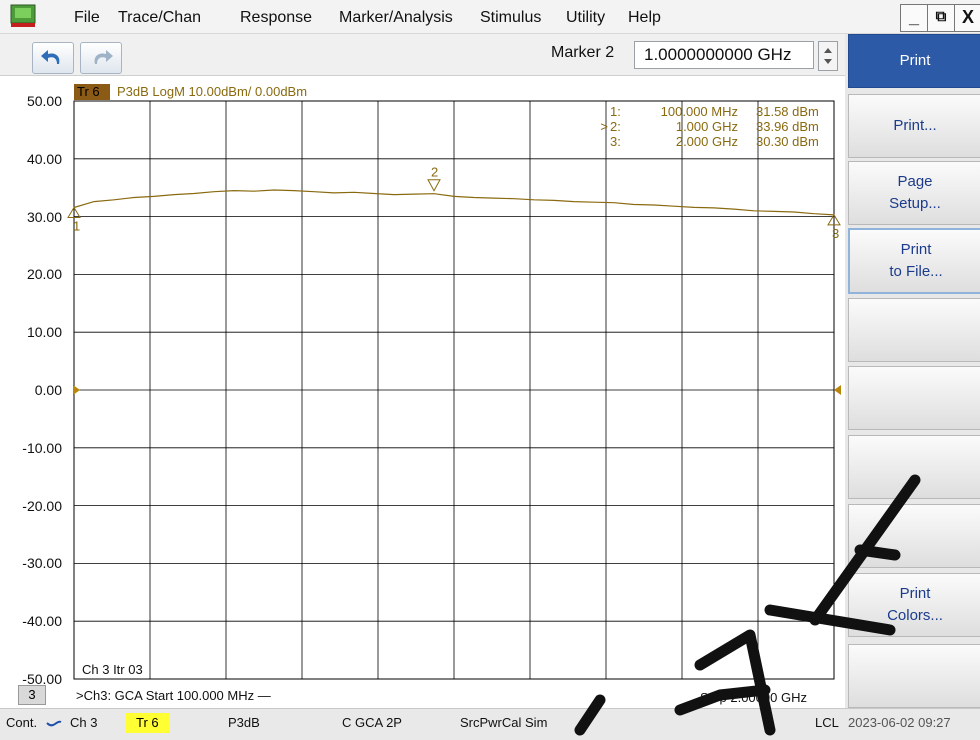 Image resolution: width=980 pixels, height=740 pixels. What do you see at coordinates (42, 679) in the screenshot?
I see `y-tick-label: -50.00` at bounding box center [42, 679].